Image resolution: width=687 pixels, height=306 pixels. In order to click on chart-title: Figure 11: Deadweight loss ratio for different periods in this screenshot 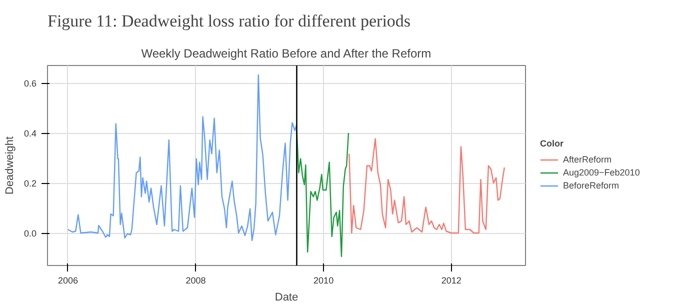, I will do `click(229, 21)`.